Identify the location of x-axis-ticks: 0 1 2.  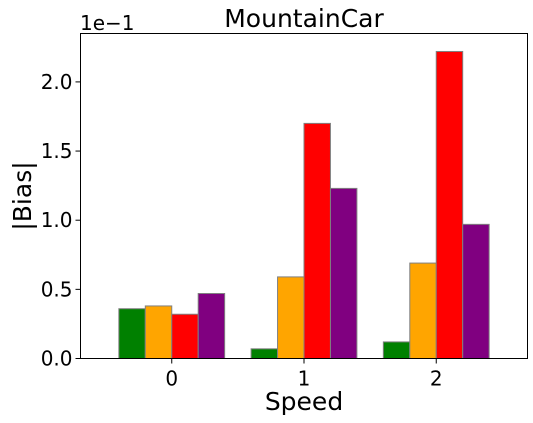
(304, 374).